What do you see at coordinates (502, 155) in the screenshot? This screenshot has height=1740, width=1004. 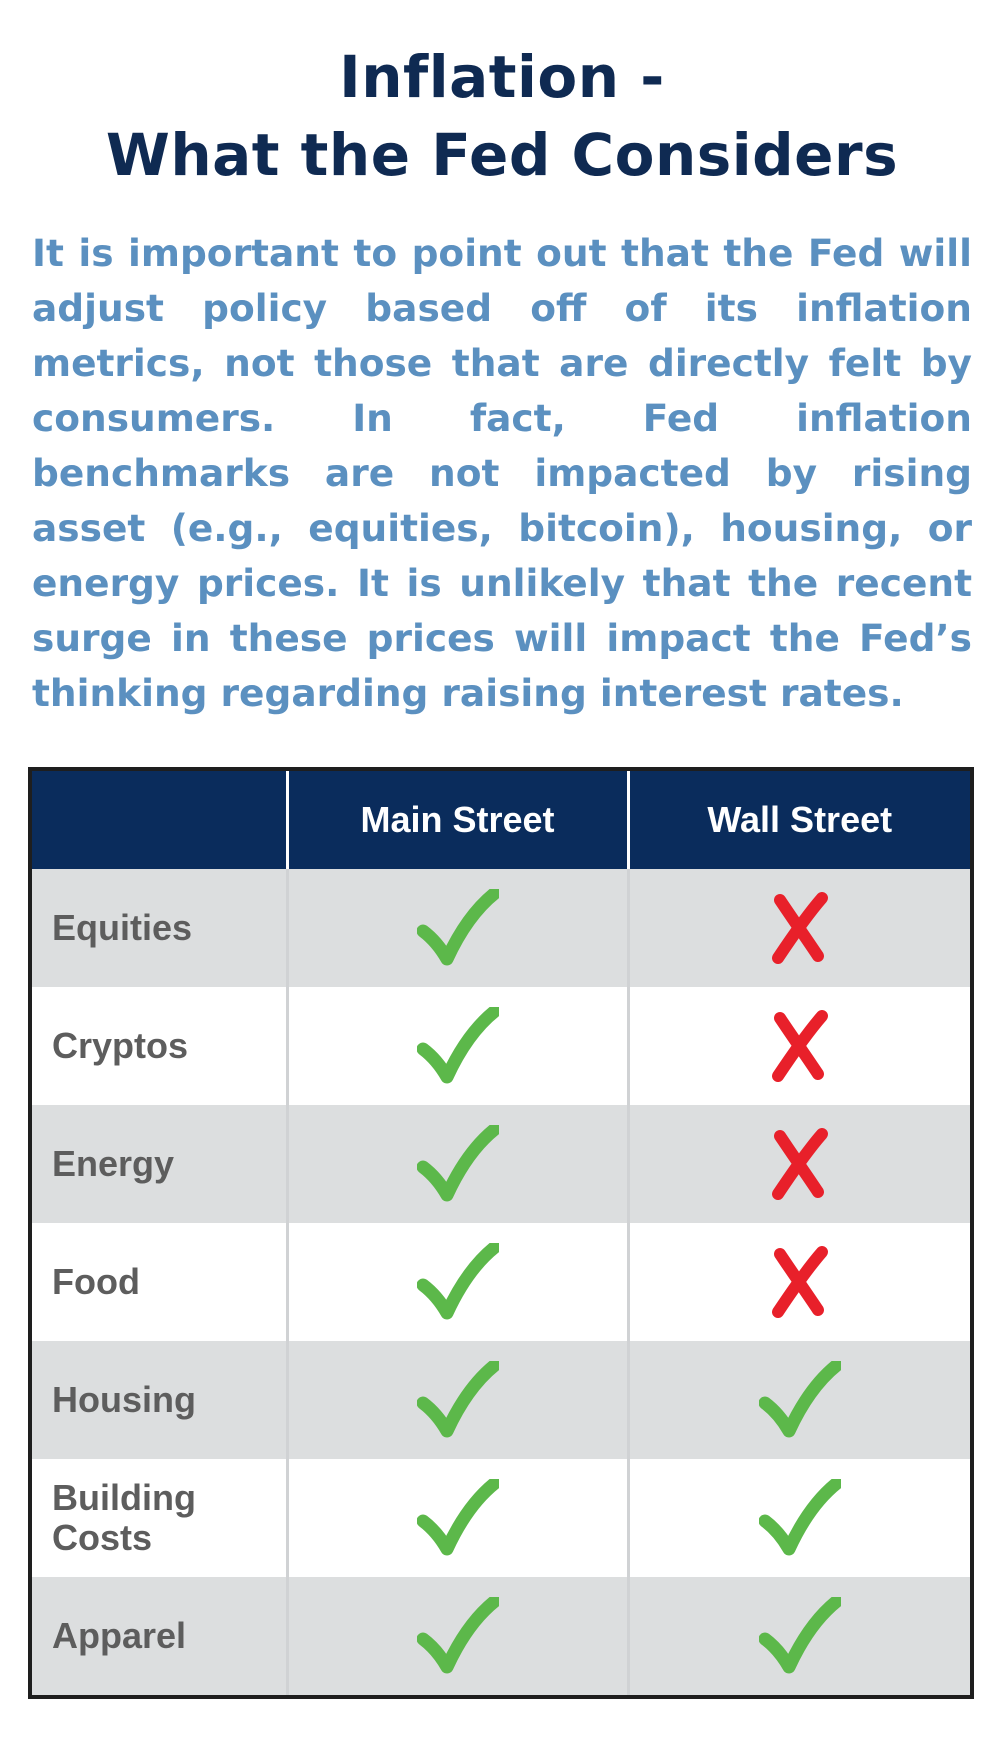 I see `title-line-2: What the Fed Considers` at bounding box center [502, 155].